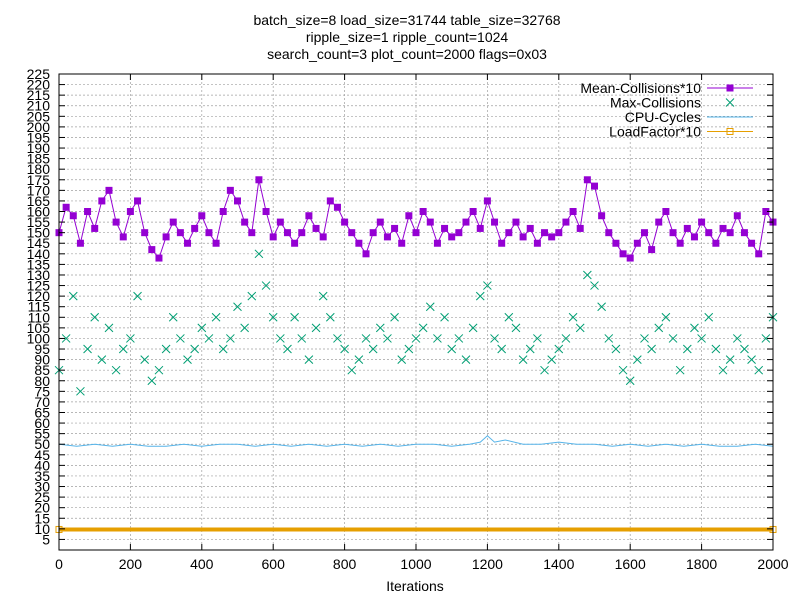  I want to click on legend-label: CPU-Cycles, so click(663, 117).